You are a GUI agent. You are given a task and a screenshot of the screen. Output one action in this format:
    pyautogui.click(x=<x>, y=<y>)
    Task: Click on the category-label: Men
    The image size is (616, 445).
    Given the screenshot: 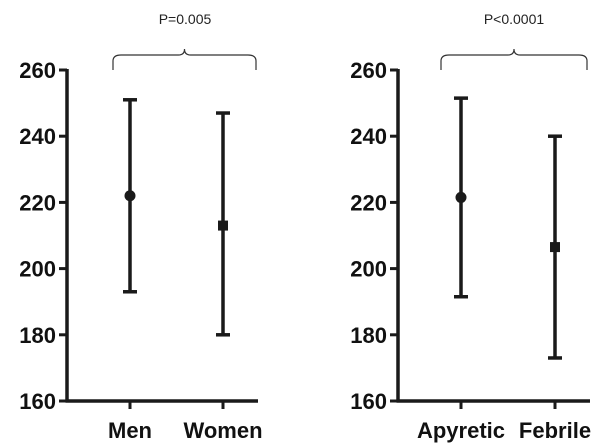 What is the action you would take?
    pyautogui.click(x=130, y=430)
    